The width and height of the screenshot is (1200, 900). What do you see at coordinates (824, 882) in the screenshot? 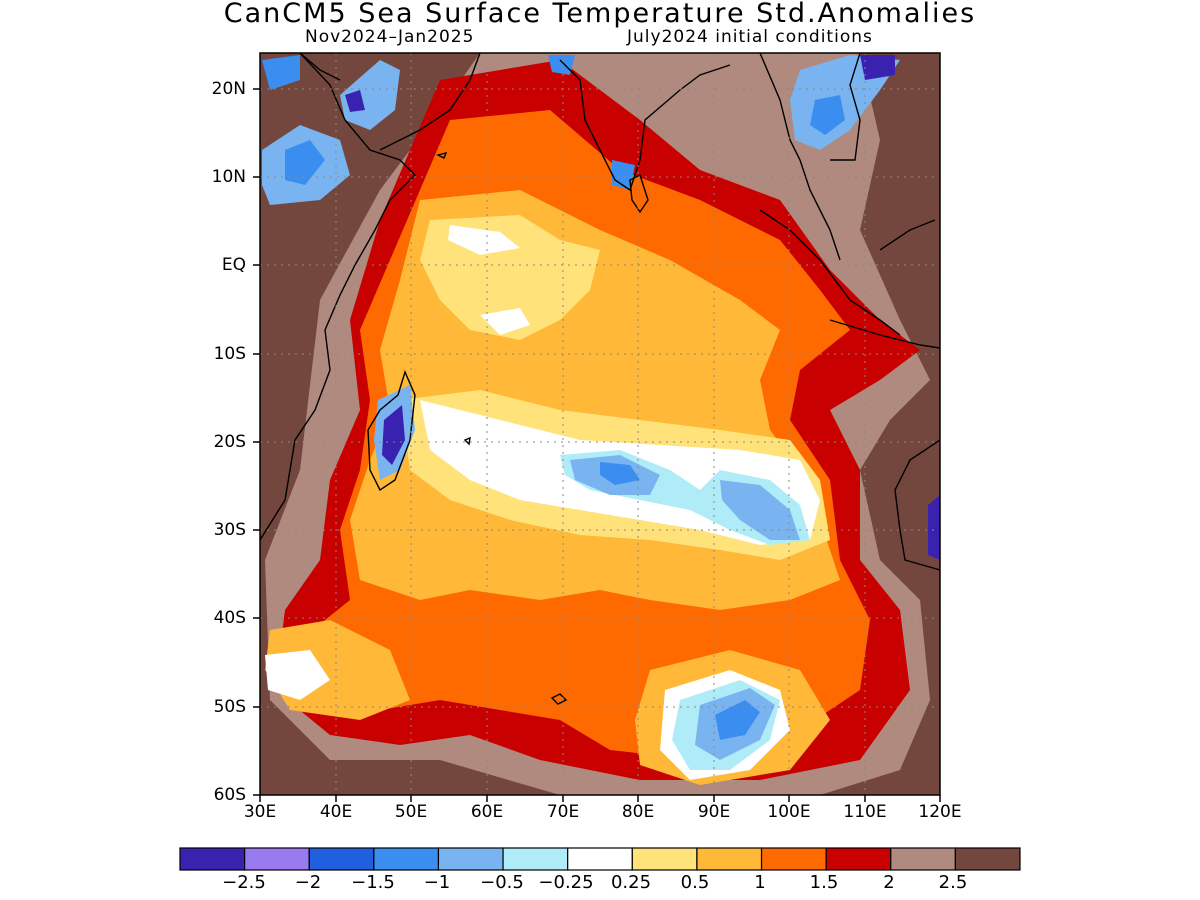
I see `colorbar-label: 1.5` at bounding box center [824, 882].